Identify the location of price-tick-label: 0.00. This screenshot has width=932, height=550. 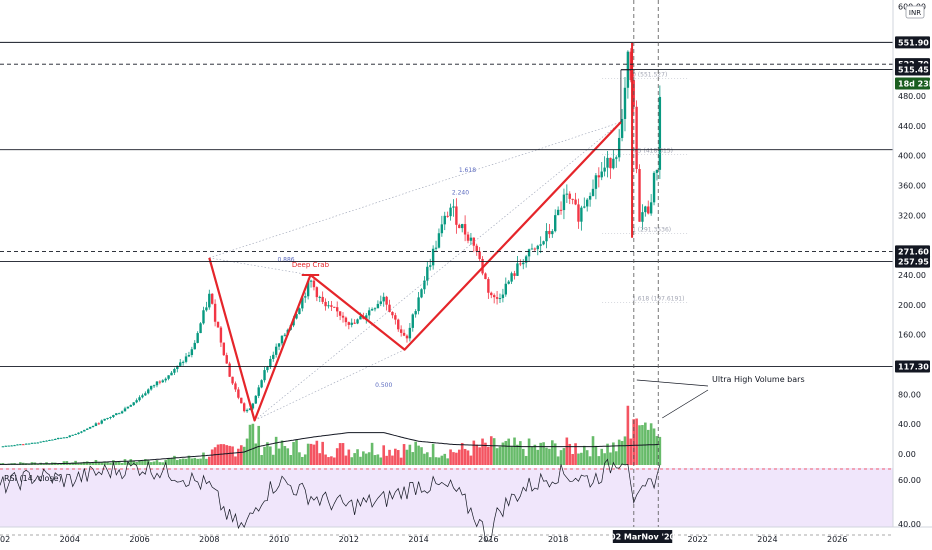
(907, 454).